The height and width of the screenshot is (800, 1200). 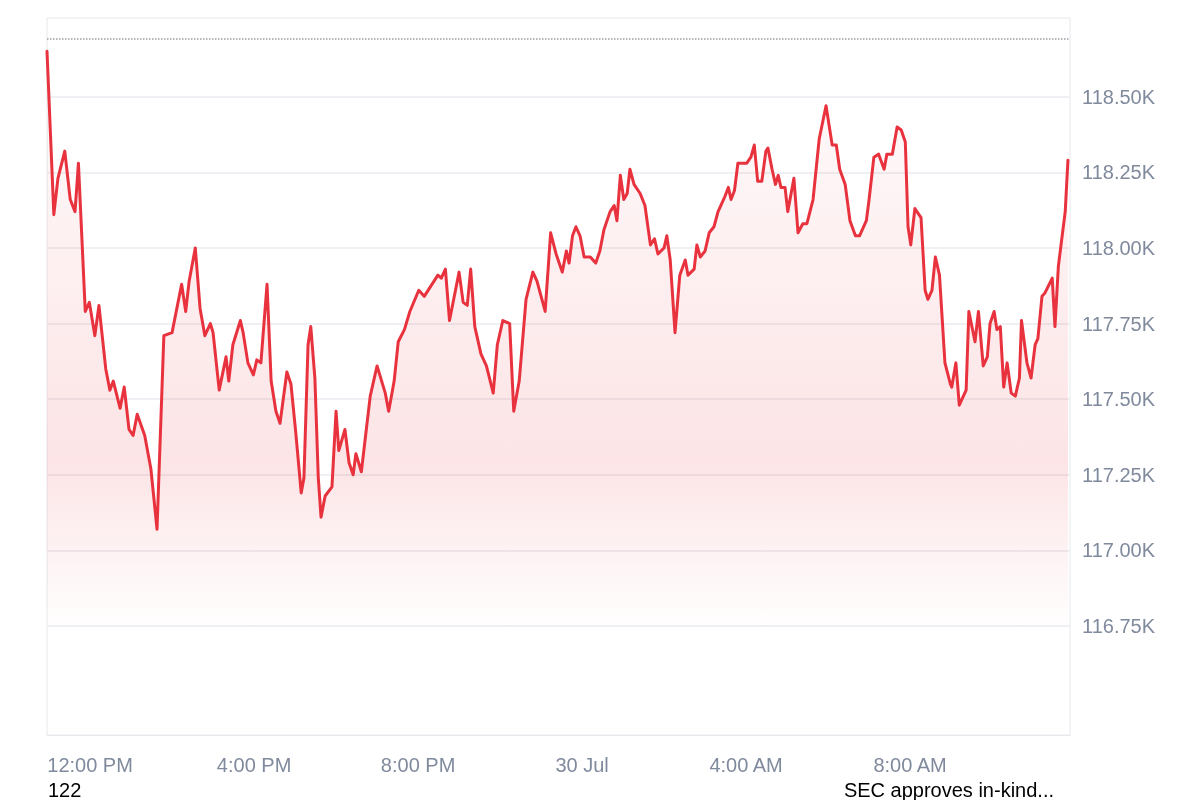 What do you see at coordinates (1119, 323) in the screenshot?
I see `y-tick-label: 117.75K` at bounding box center [1119, 323].